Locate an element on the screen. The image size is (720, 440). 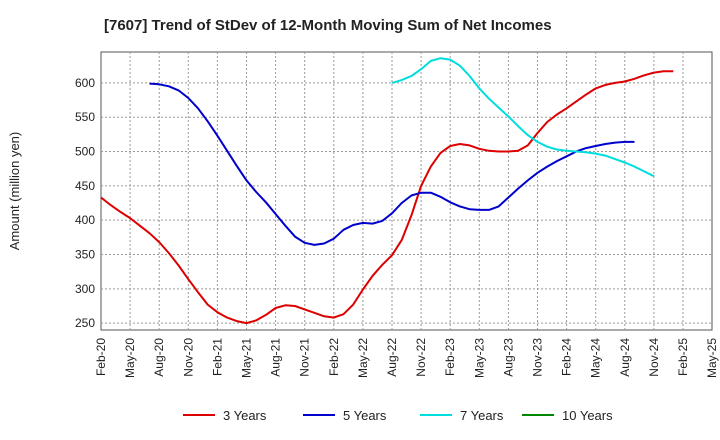
legend-label: 5 Years is located at coordinates (365, 415).